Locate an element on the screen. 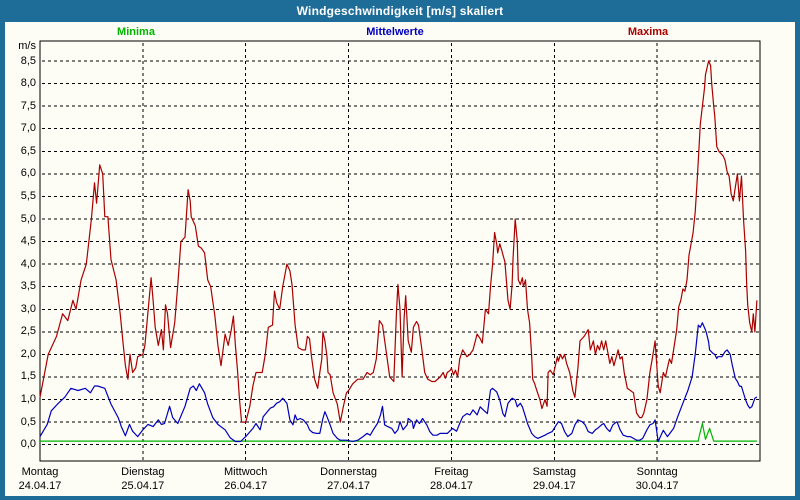 Image resolution: width=800 pixels, height=500 pixels. day-date: 30.04.17 is located at coordinates (657, 486).